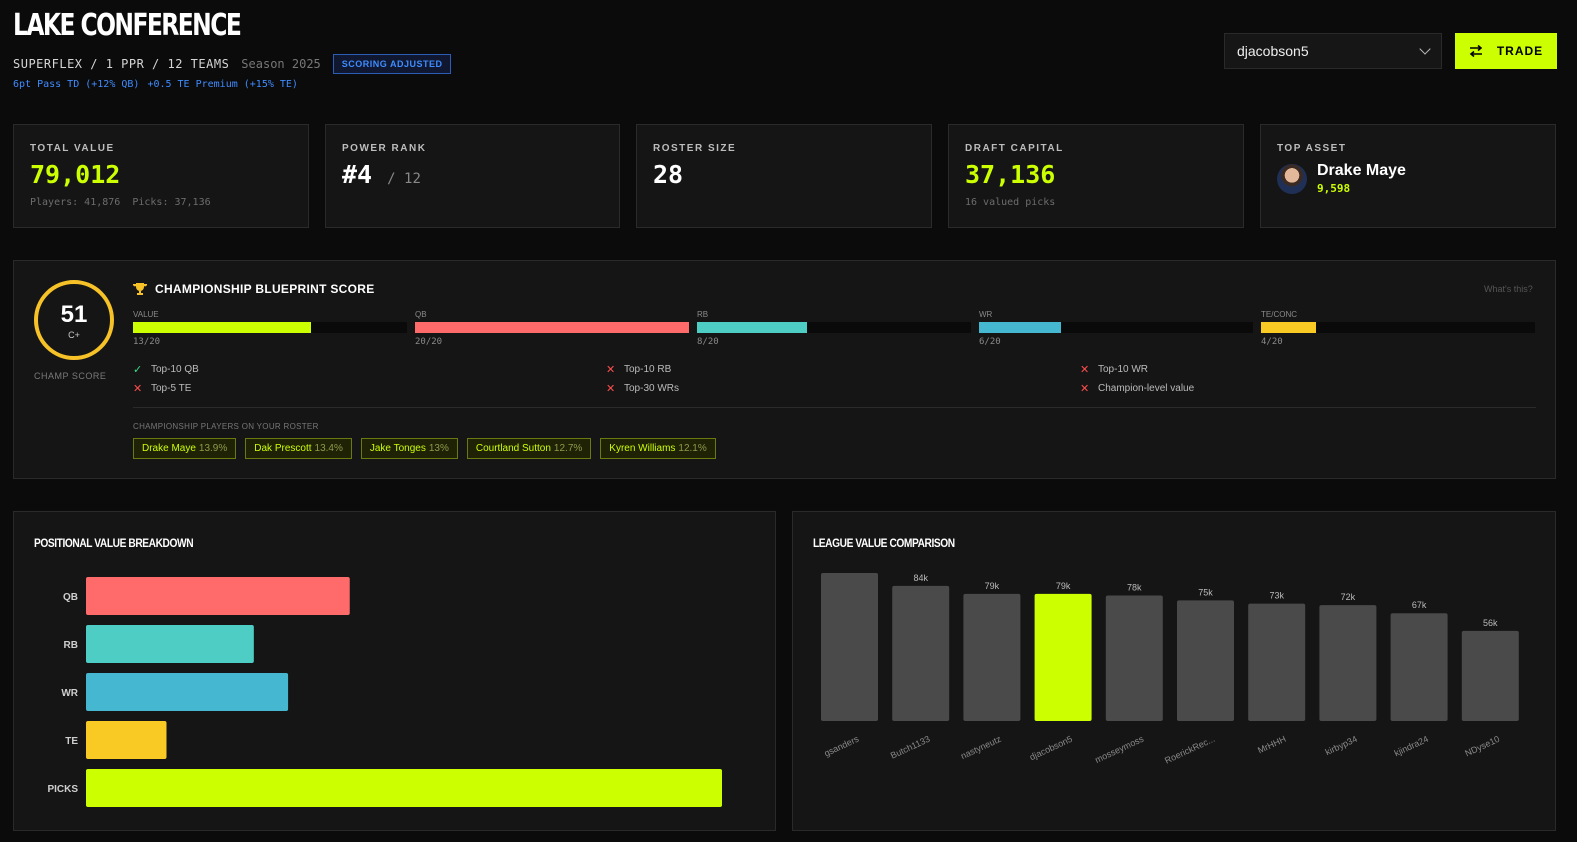 Image resolution: width=1577 pixels, height=842 pixels. What do you see at coordinates (529, 448) in the screenshot?
I see `championship-player-chip: Courtland Sutton 12.7%` at bounding box center [529, 448].